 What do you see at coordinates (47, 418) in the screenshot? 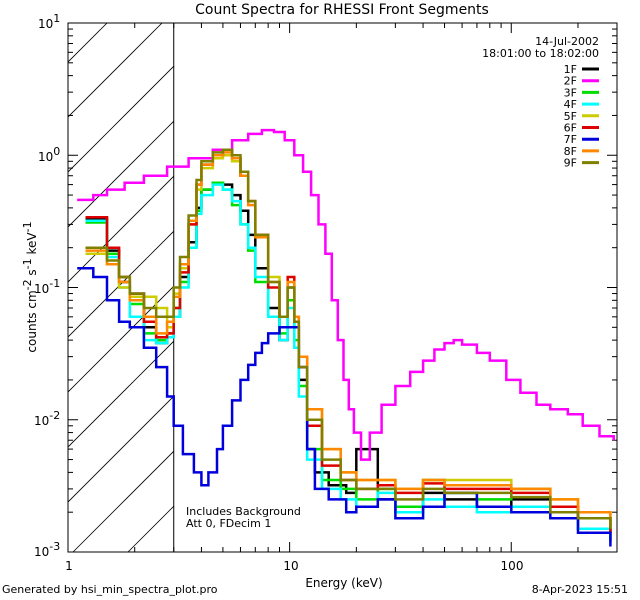
I see `y-tick-label: 10⁻²` at bounding box center [47, 418].